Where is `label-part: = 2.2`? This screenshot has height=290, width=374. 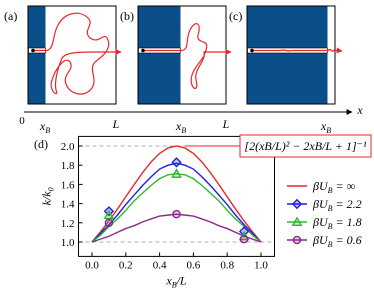
label-part: = 2.2 is located at coordinates (347, 204).